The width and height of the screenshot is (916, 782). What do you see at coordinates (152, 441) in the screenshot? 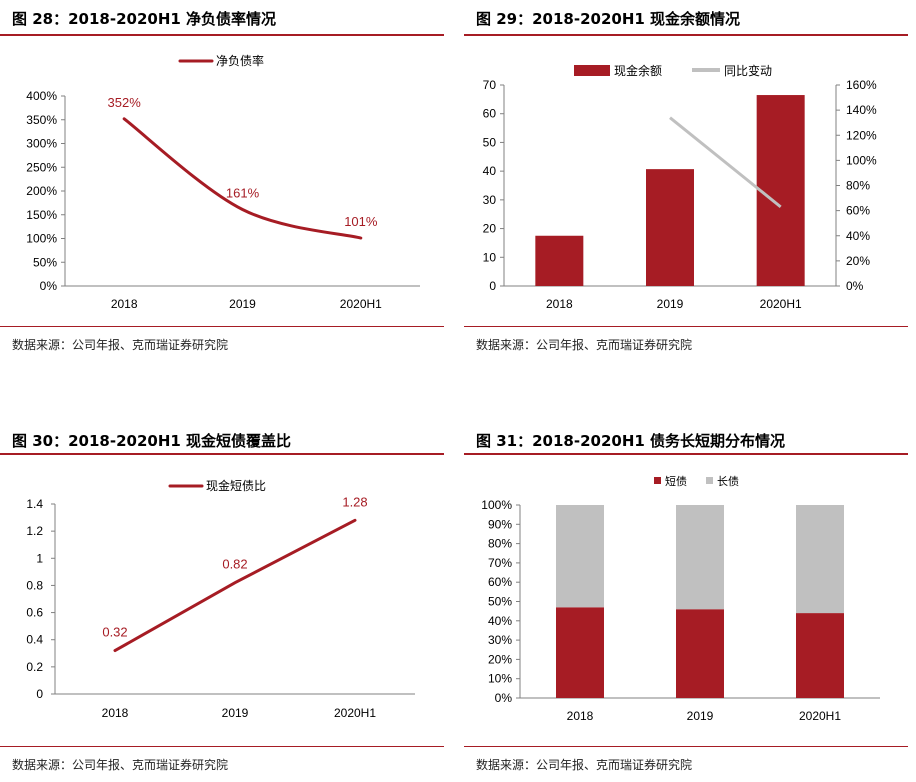
I see `chart-title: 图 30：2018-2020H1 现金短债覆盖比` at bounding box center [152, 441].